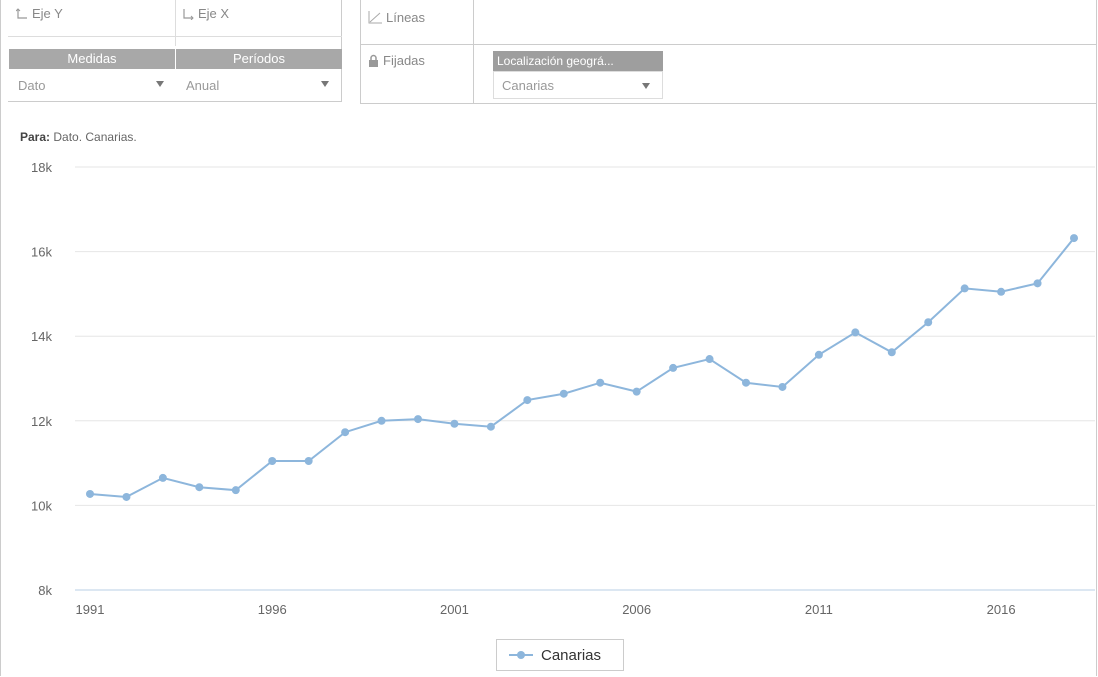 The width and height of the screenshot is (1098, 677). Describe the element at coordinates (45, 590) in the screenshot. I see `y-tick-label: 8k` at that location.